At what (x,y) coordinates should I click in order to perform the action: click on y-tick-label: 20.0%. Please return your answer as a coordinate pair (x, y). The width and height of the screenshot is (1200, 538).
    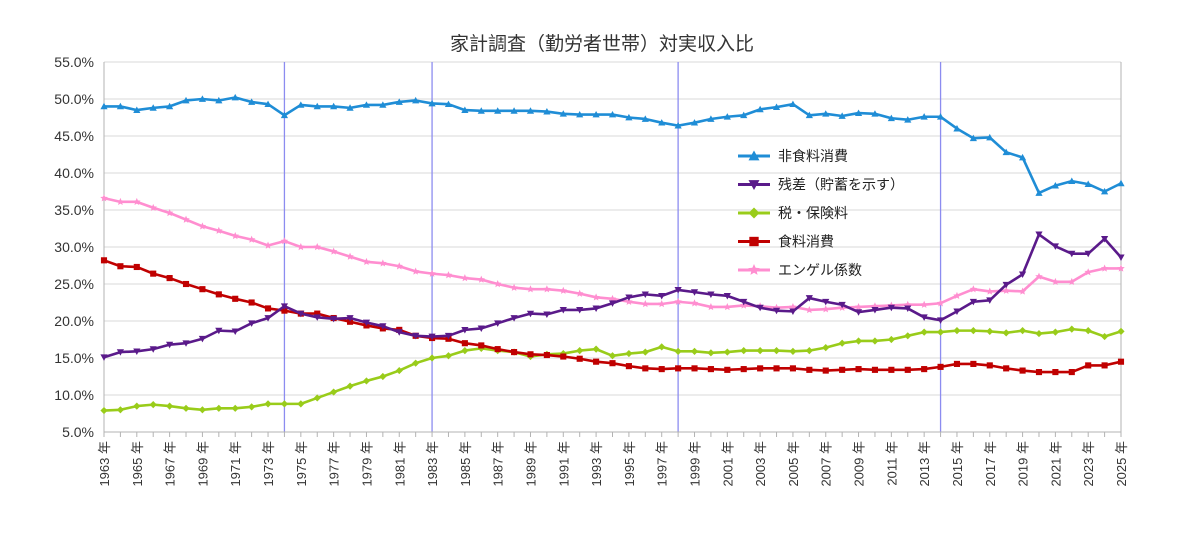
    Looking at the image, I should click on (74, 321).